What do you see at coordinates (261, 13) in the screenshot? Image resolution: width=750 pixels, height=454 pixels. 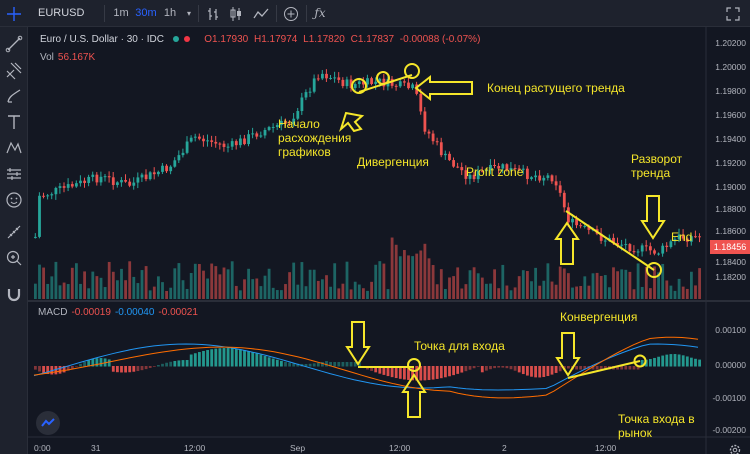 I see `indicators-icon` at bounding box center [261, 13].